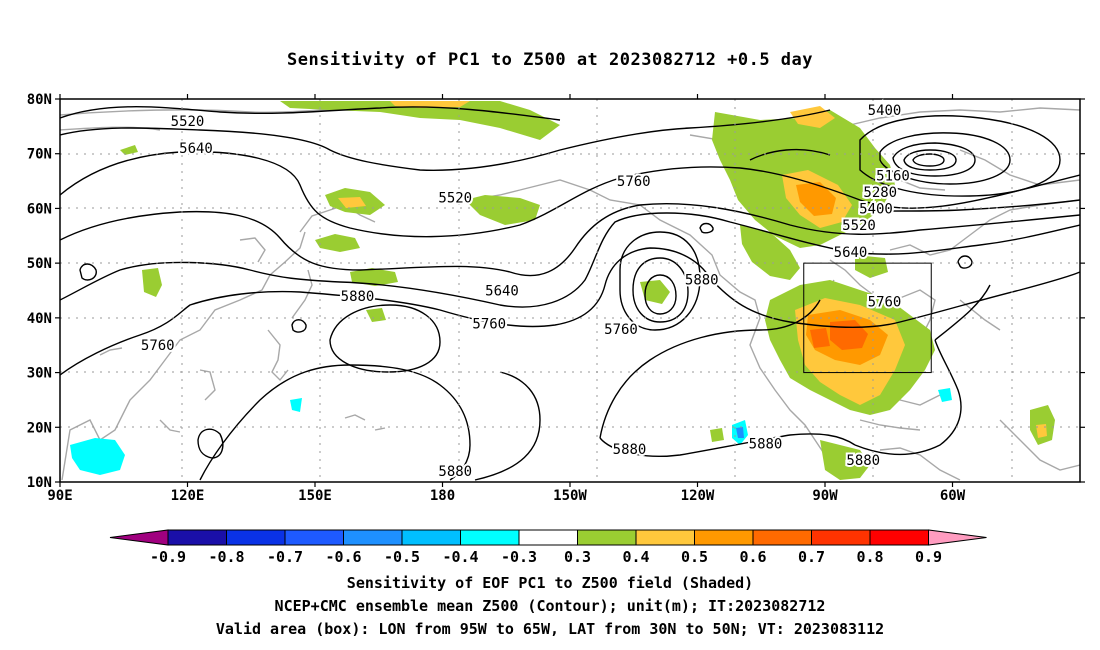 The image size is (1100, 650). What do you see at coordinates (519, 557) in the screenshot?
I see `colorbar-label: -0.3` at bounding box center [519, 557].